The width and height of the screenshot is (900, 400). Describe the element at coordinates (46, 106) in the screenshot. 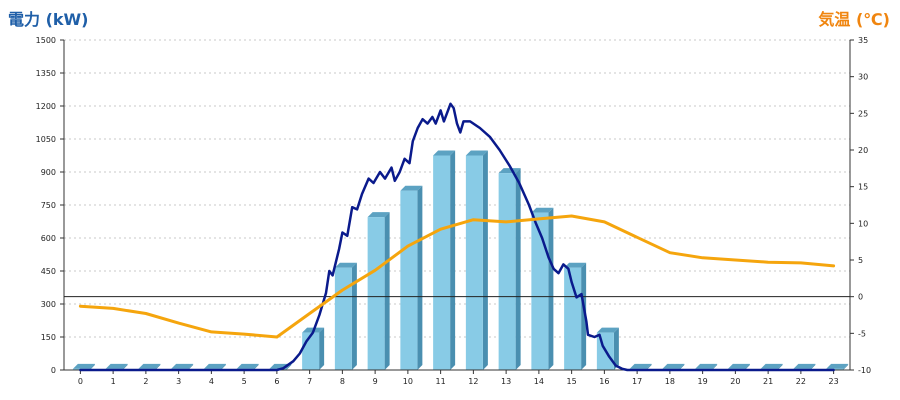

I see `power-tick-label: 1200` at that location.